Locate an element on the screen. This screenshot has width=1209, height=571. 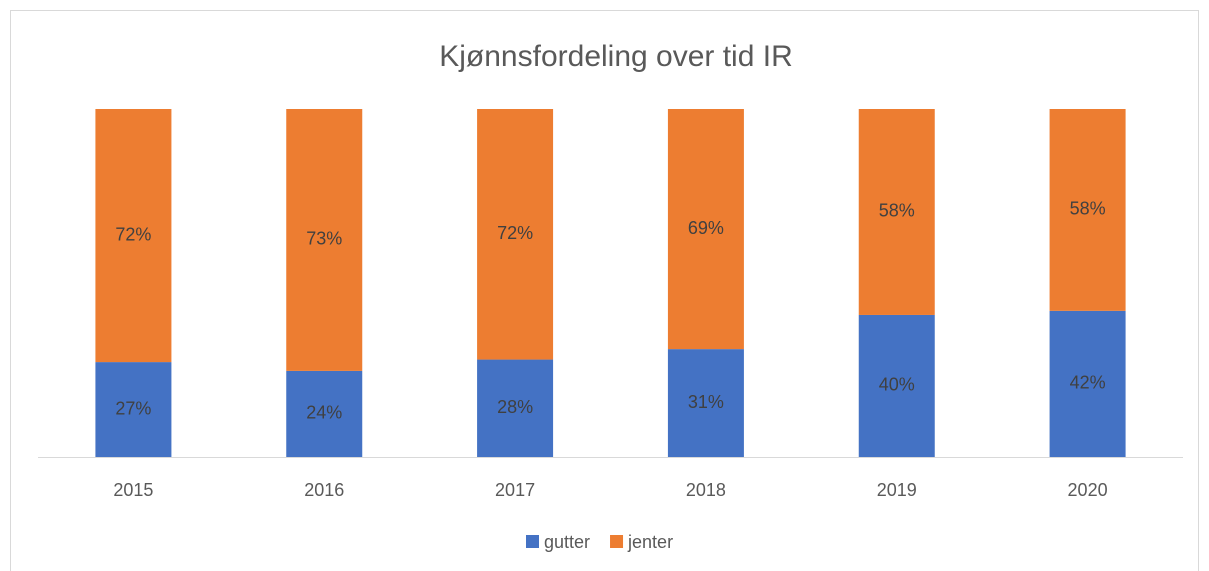
x-tick-label: 2020 is located at coordinates (1088, 490).